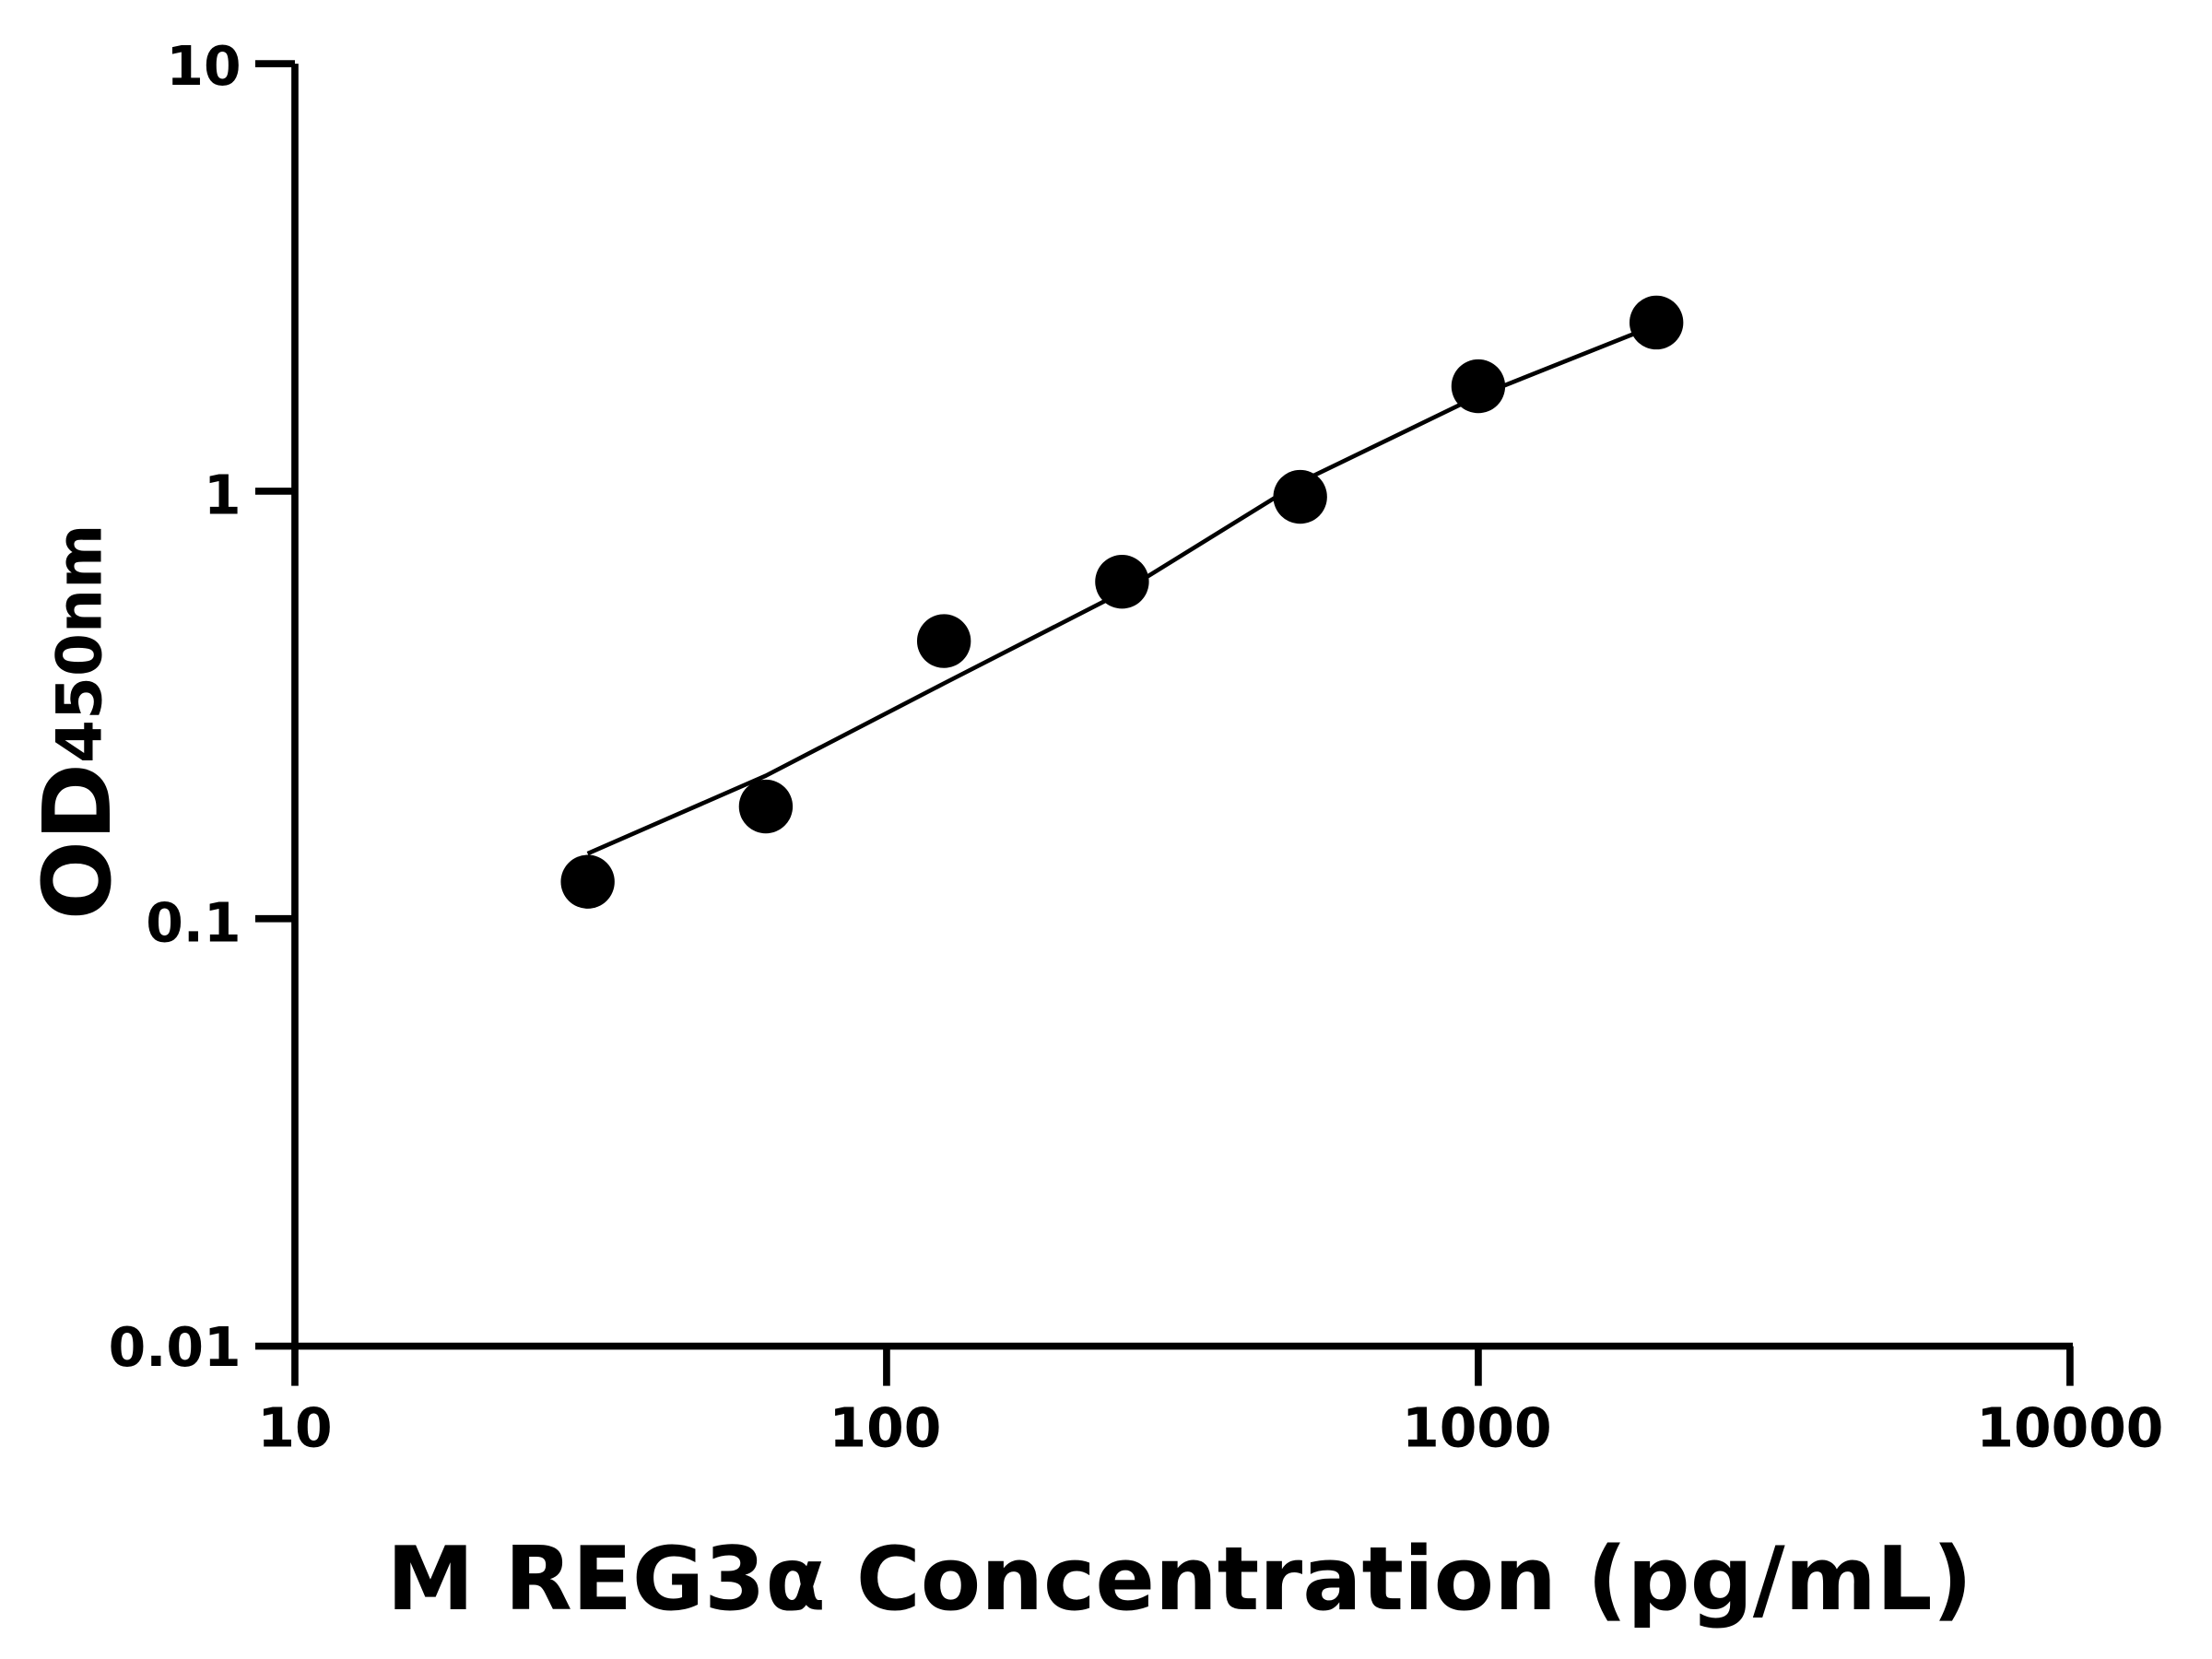 The image size is (2212, 1659). Describe the element at coordinates (2069, 1428) in the screenshot. I see `x-tick-label: 10000` at that location.